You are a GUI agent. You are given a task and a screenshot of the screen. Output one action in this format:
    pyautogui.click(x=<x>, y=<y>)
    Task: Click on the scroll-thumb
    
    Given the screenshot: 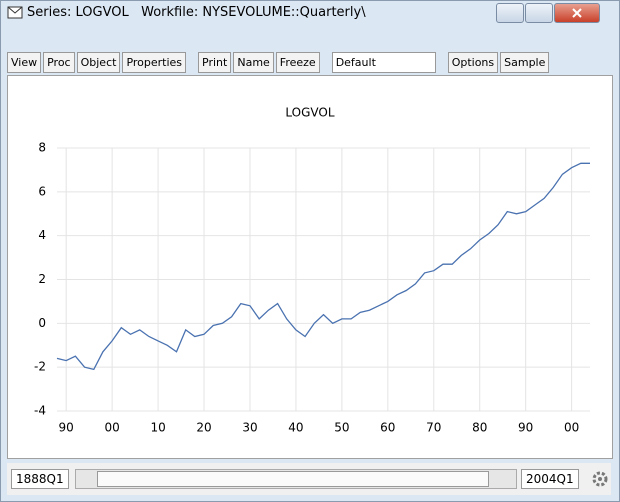 What is the action you would take?
    pyautogui.click(x=293, y=479)
    